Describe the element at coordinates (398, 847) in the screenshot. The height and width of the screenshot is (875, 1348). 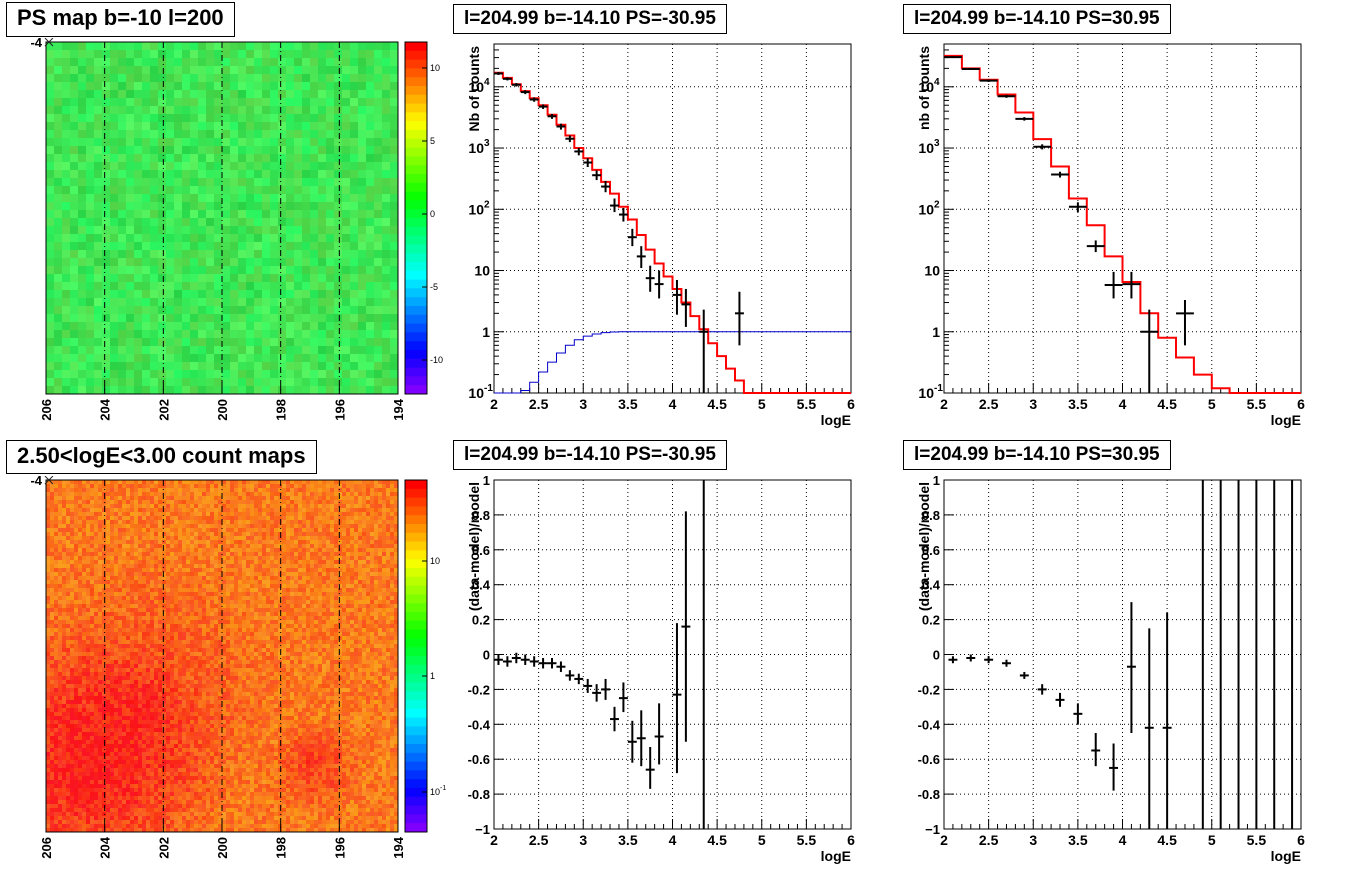
I see `map-x-tick-label: 194` at that location.